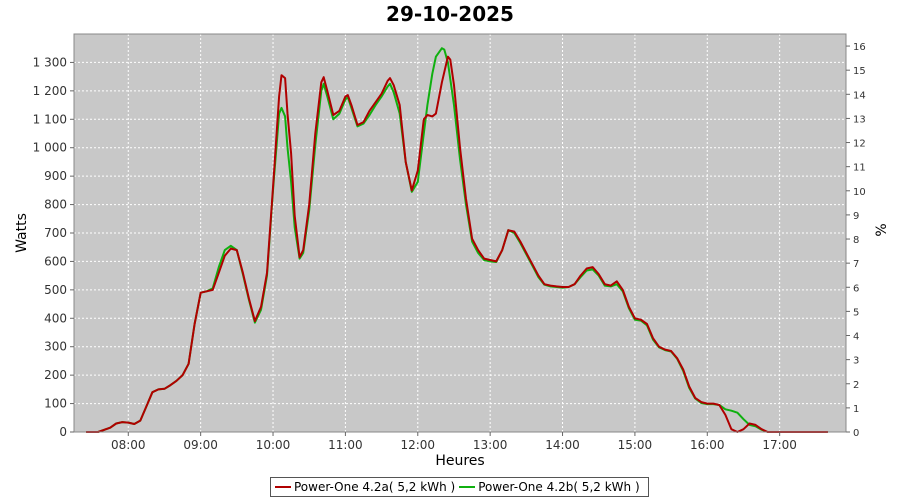  What do you see at coordinates (128, 445) in the screenshot?
I see `x-tick-label: 08:00` at bounding box center [128, 445].